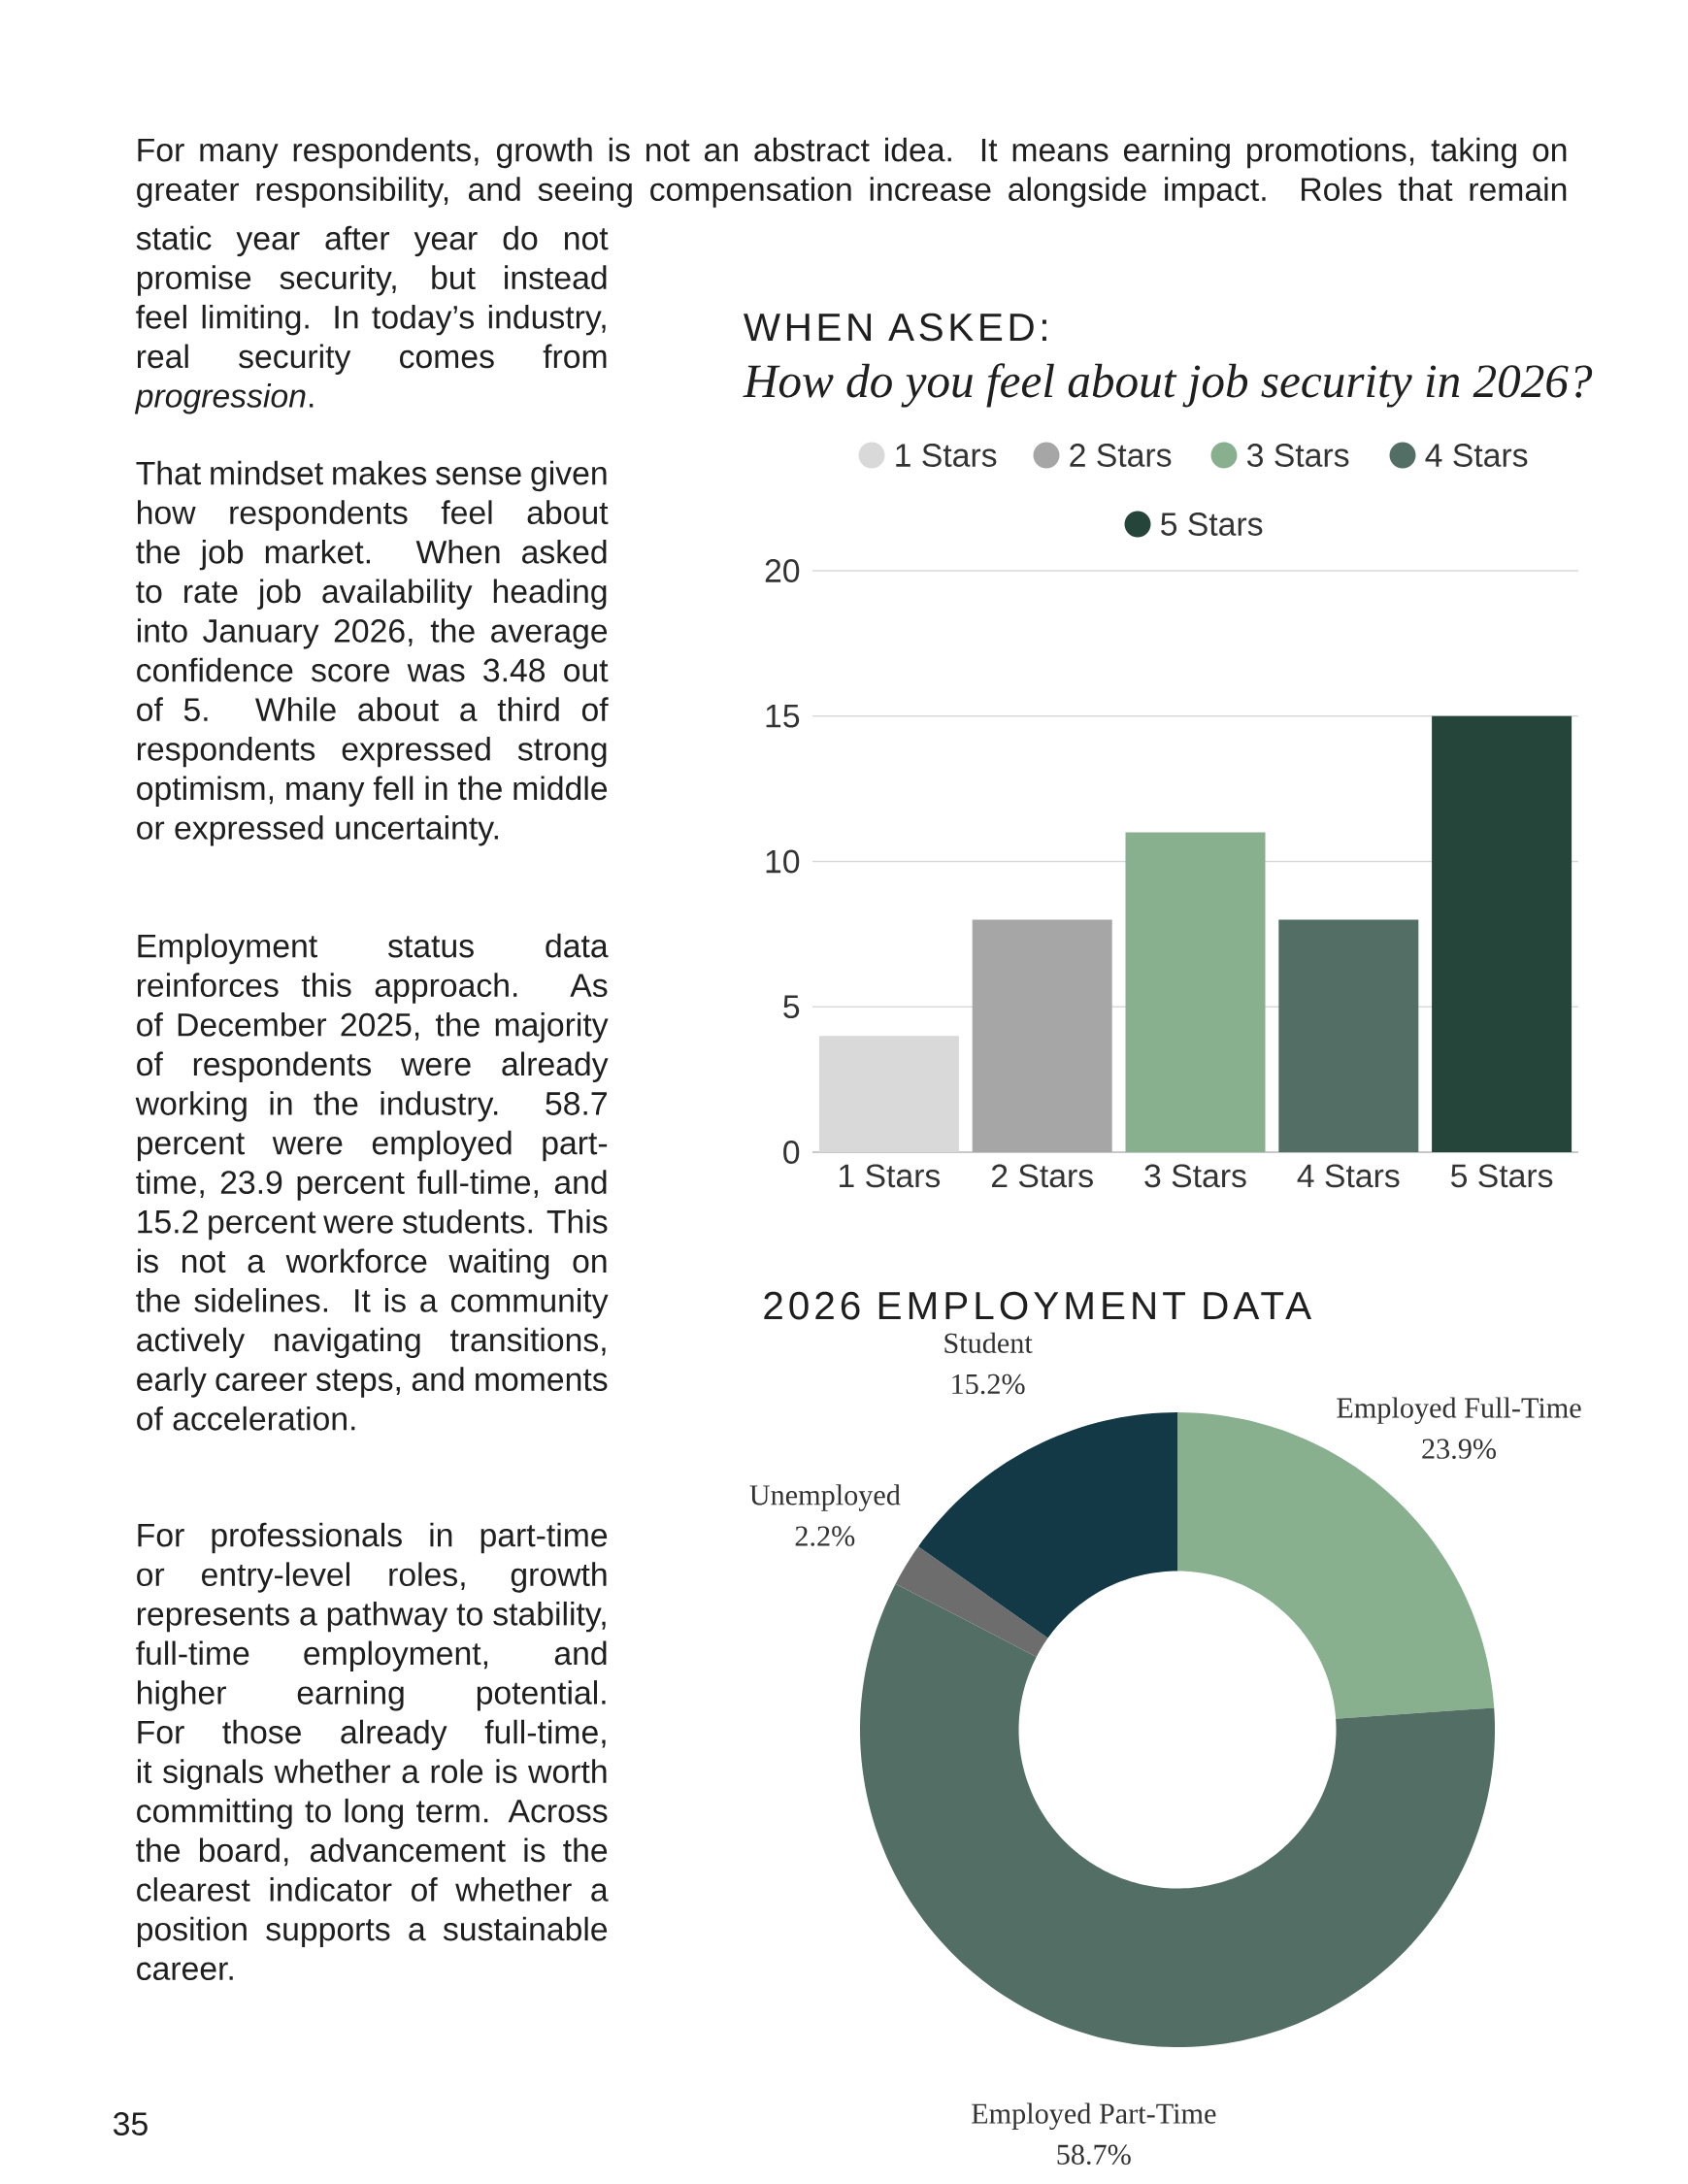 The width and height of the screenshot is (1688, 2184). What do you see at coordinates (372, 1182) in the screenshot?
I see `text: Employment status data reinforces this approach. As of December 2025, the majority of respondents were already working in the industry. 58.7 percent were employed part-time, 23.9 percent full-time, and 15.2 percent were students. This is not a workforce waiting on the sidelines. It is a community actively navigating transitions, early career steps, and moments of acceleration.` at bounding box center [372, 1182].